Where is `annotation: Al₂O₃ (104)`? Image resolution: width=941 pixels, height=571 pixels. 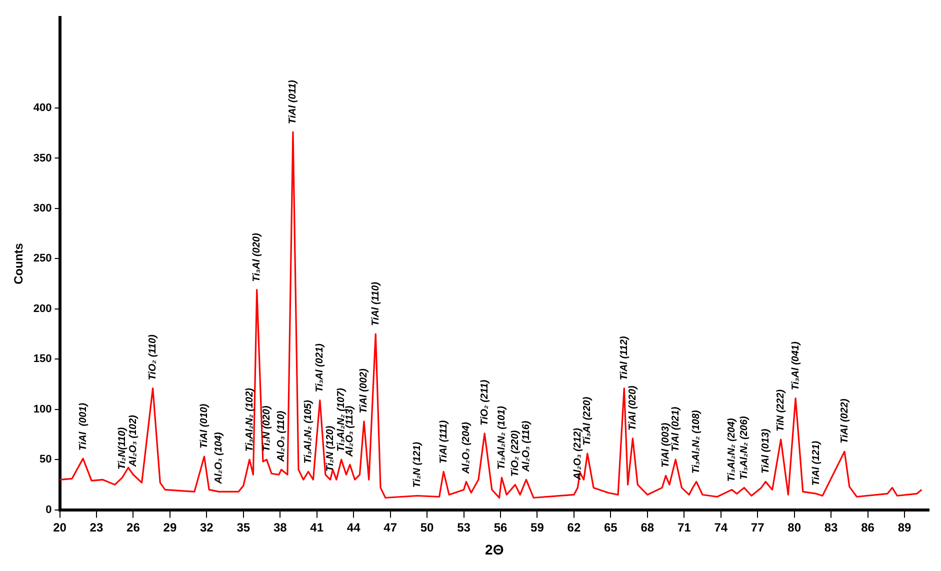
annotation: Al₂O₃ (104) is located at coordinates (219, 458).